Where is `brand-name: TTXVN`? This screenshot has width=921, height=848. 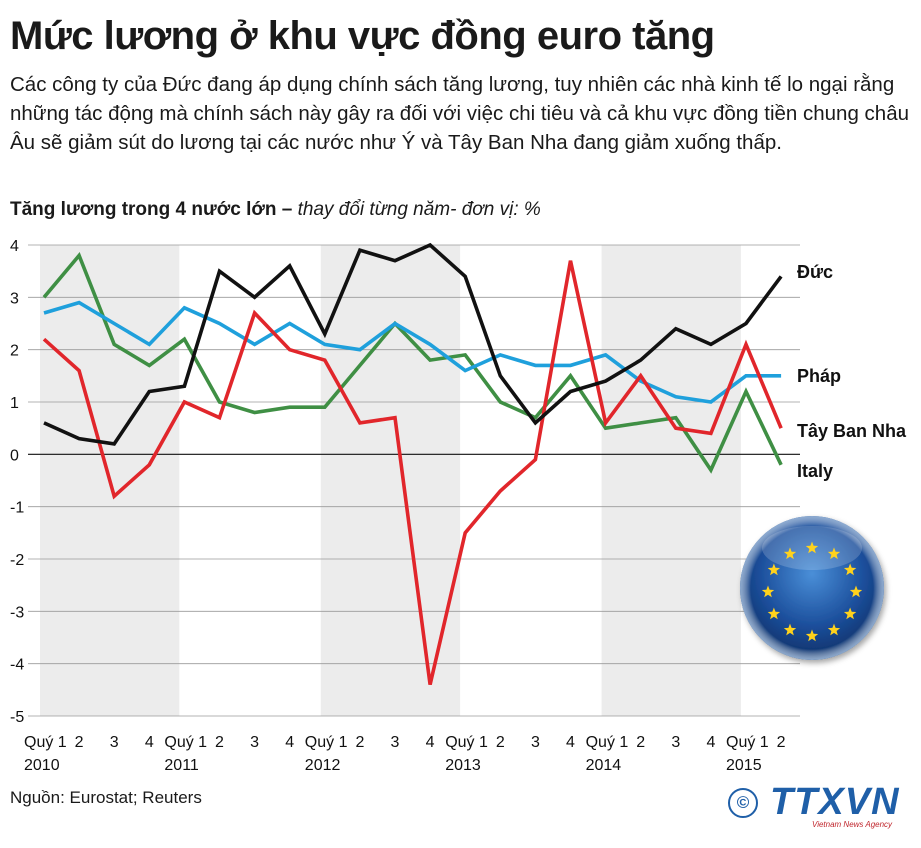
brand-name: TTXVN is located at coordinates (835, 802).